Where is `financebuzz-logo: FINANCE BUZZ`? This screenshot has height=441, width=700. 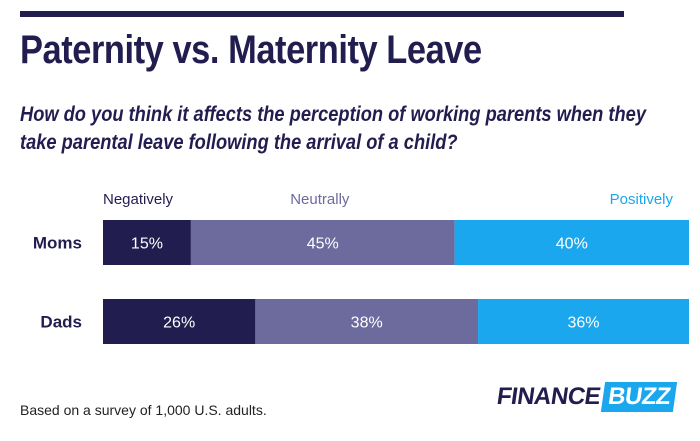
financebuzz-logo: FINANCE BUZZ is located at coordinates (586, 397).